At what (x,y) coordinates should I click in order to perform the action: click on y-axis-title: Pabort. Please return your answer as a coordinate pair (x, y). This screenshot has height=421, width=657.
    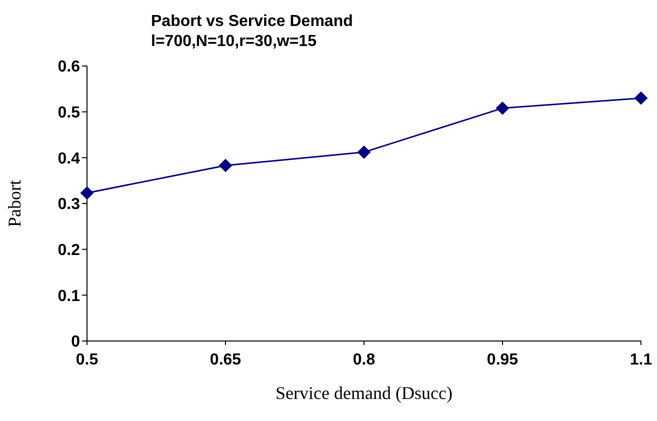
    Looking at the image, I should click on (14, 203).